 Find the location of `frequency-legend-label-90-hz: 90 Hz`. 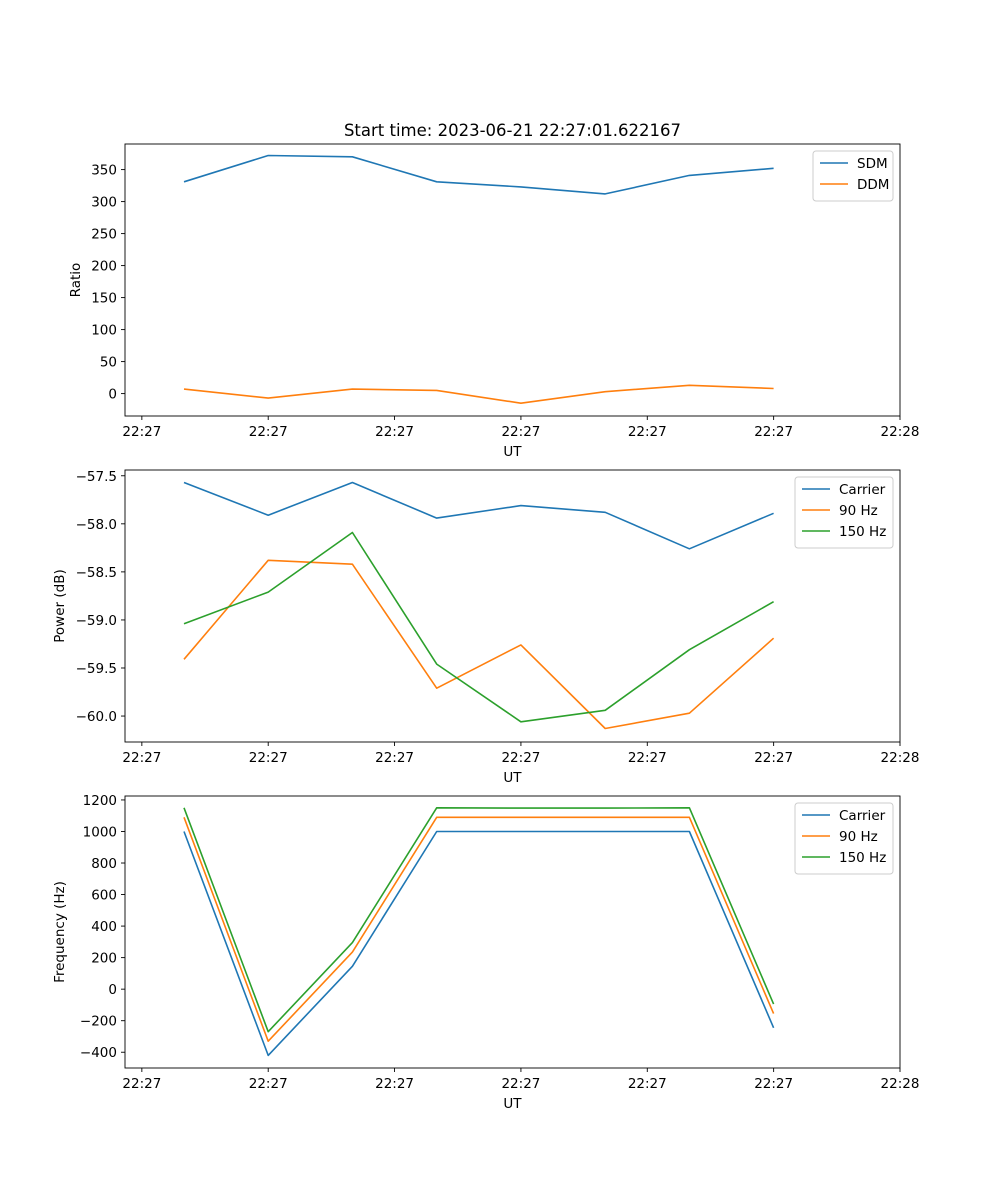

frequency-legend-label-90-hz: 90 Hz is located at coordinates (858, 837).